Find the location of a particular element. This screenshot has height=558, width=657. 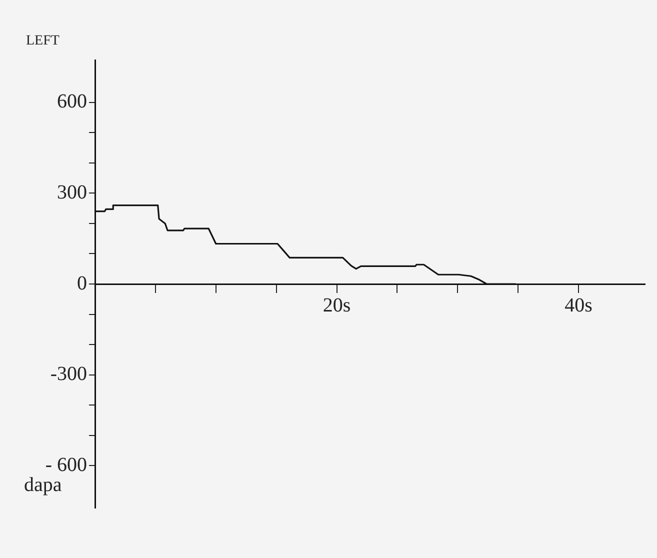

y-tick-label: -300 is located at coordinates (68, 374).